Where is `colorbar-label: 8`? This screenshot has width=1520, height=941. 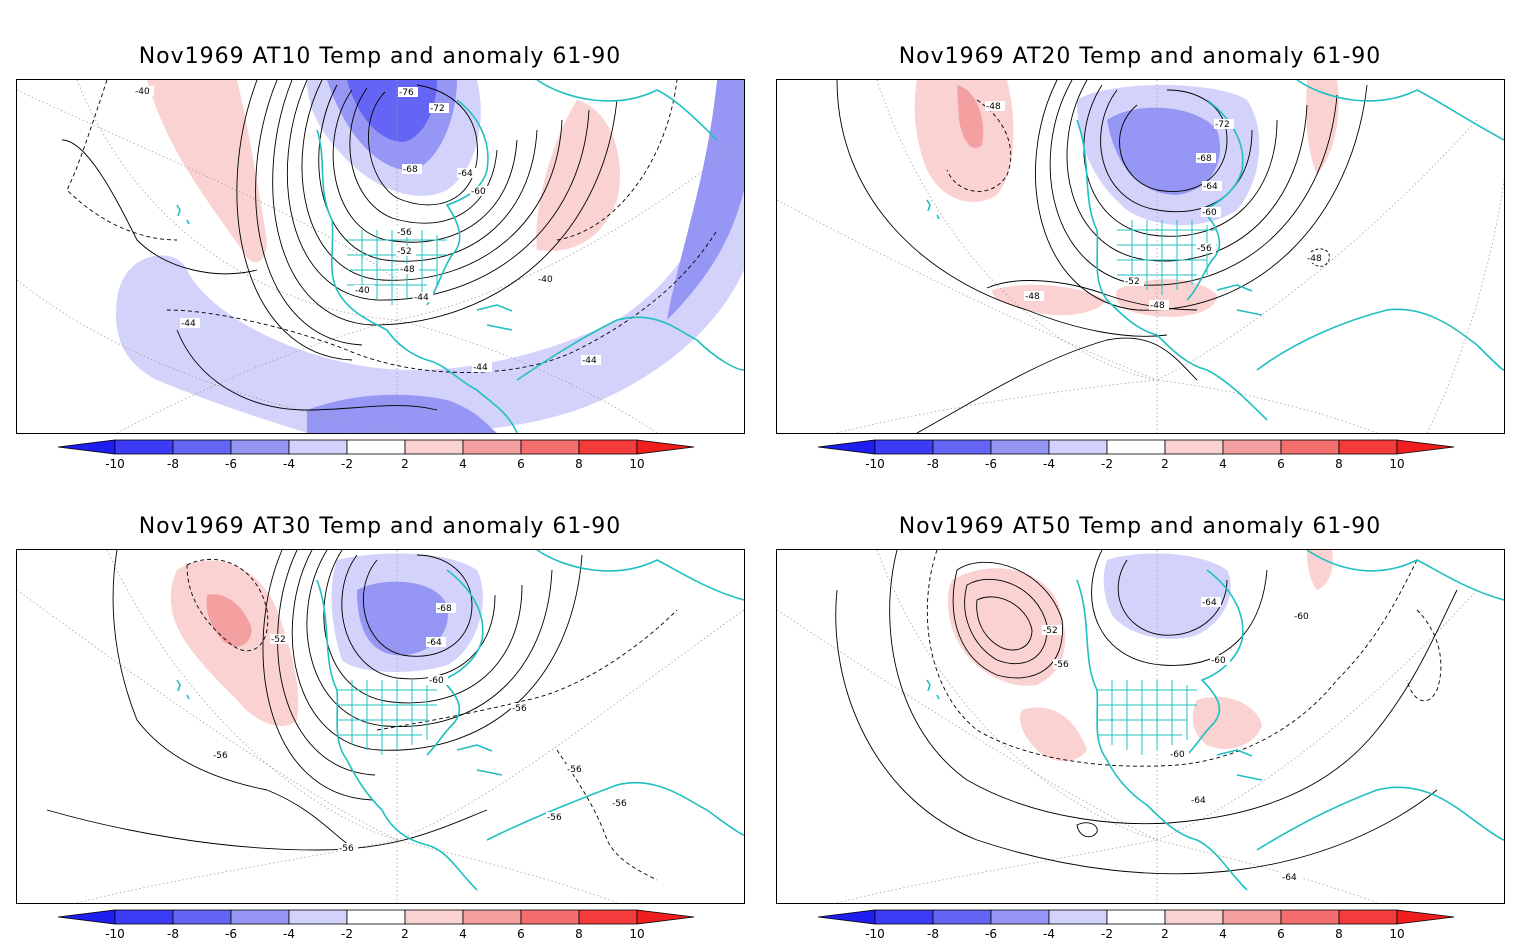 colorbar-label: 8 is located at coordinates (1339, 934).